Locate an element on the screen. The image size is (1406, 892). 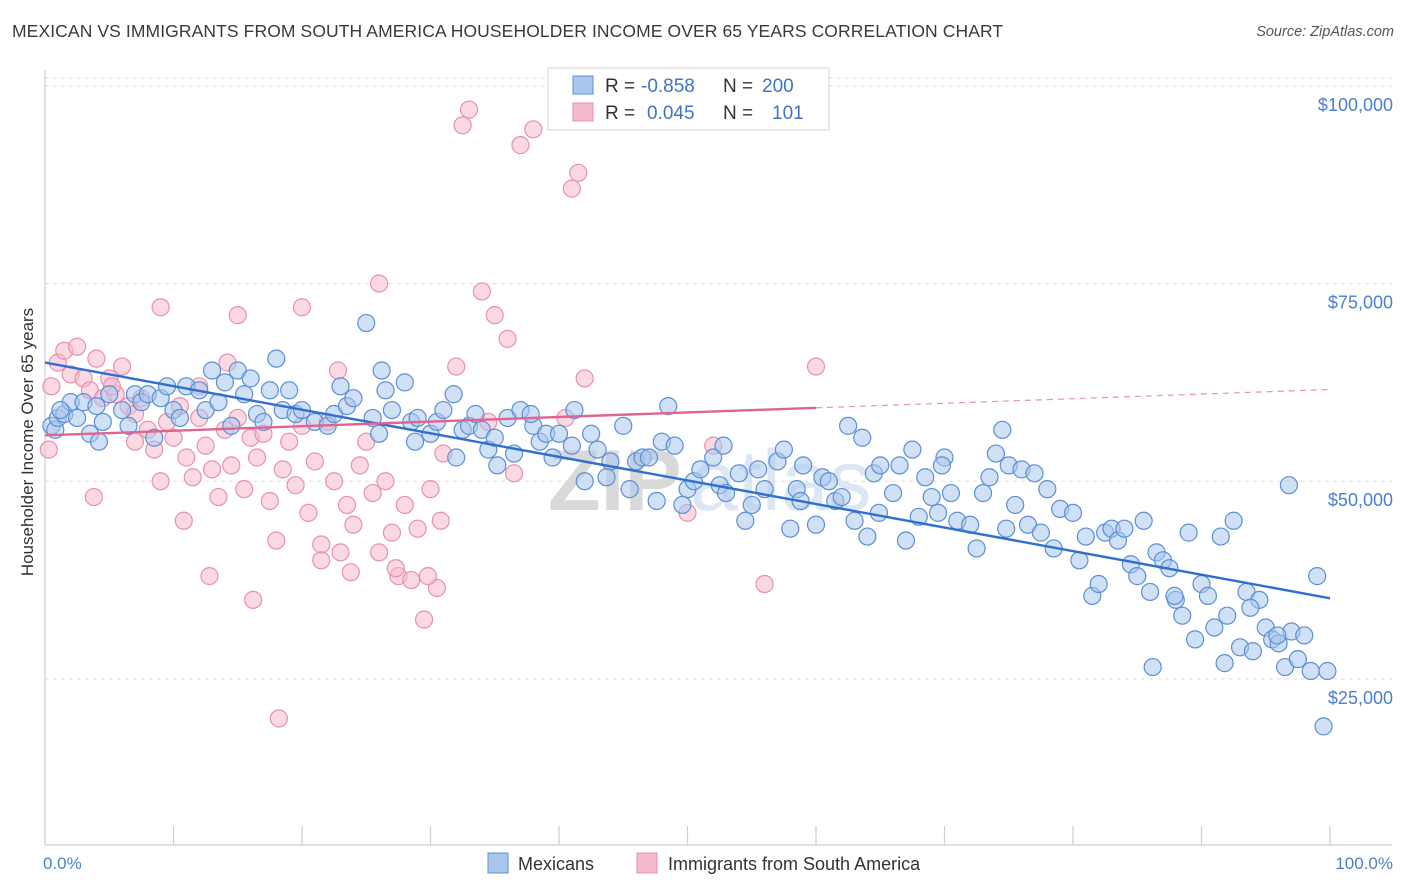
n-label-mexicans: N = is located at coordinates (738, 86).